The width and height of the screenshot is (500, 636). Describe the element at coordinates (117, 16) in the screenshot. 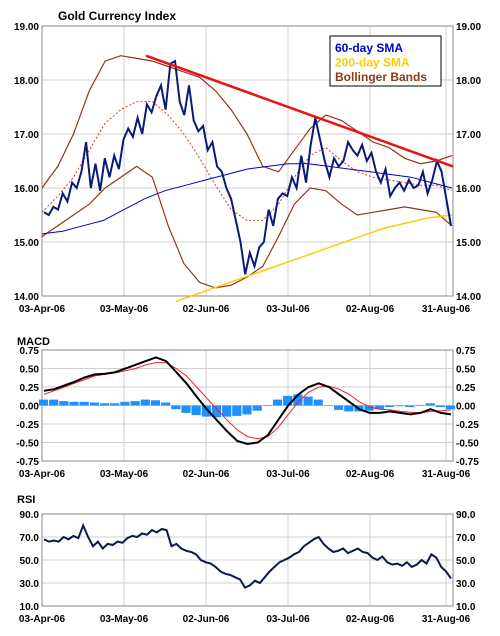

I see `chart-title: Gold Currency Index` at that location.